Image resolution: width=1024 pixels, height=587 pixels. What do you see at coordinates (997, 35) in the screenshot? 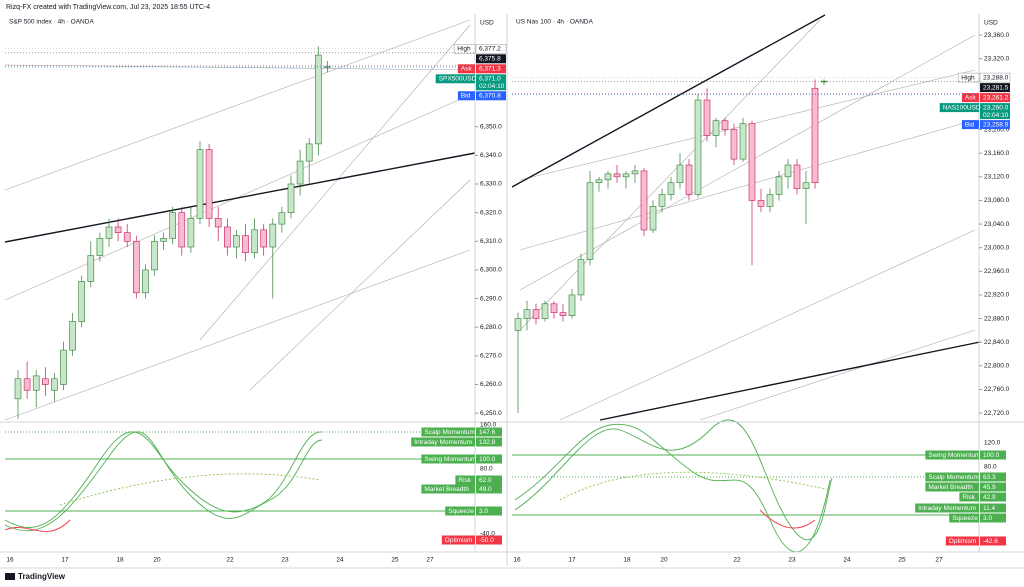
I see `y-tick-label: 23,360.0` at bounding box center [997, 35].